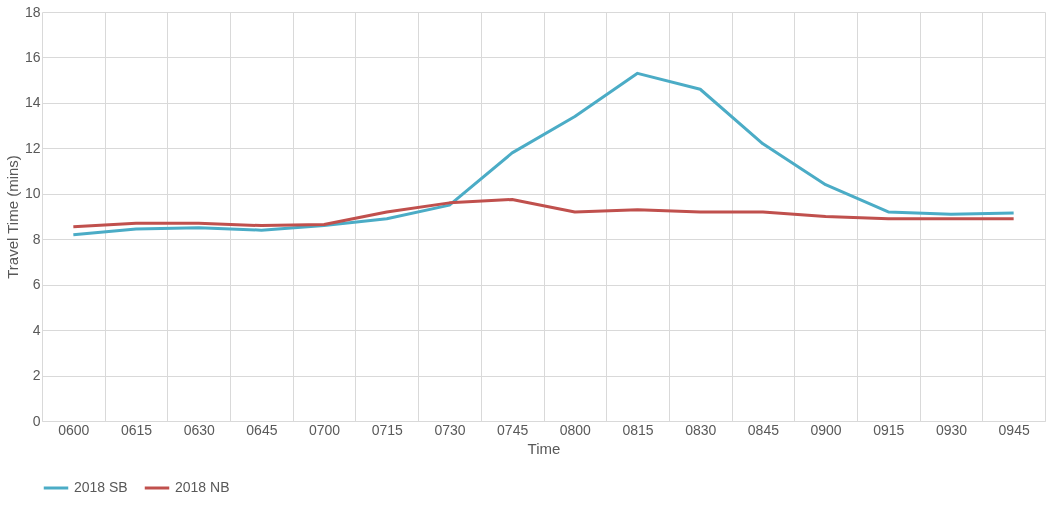 The height and width of the screenshot is (511, 1064). What do you see at coordinates (36, 329) in the screenshot?
I see `y-tick-label: 4` at bounding box center [36, 329].